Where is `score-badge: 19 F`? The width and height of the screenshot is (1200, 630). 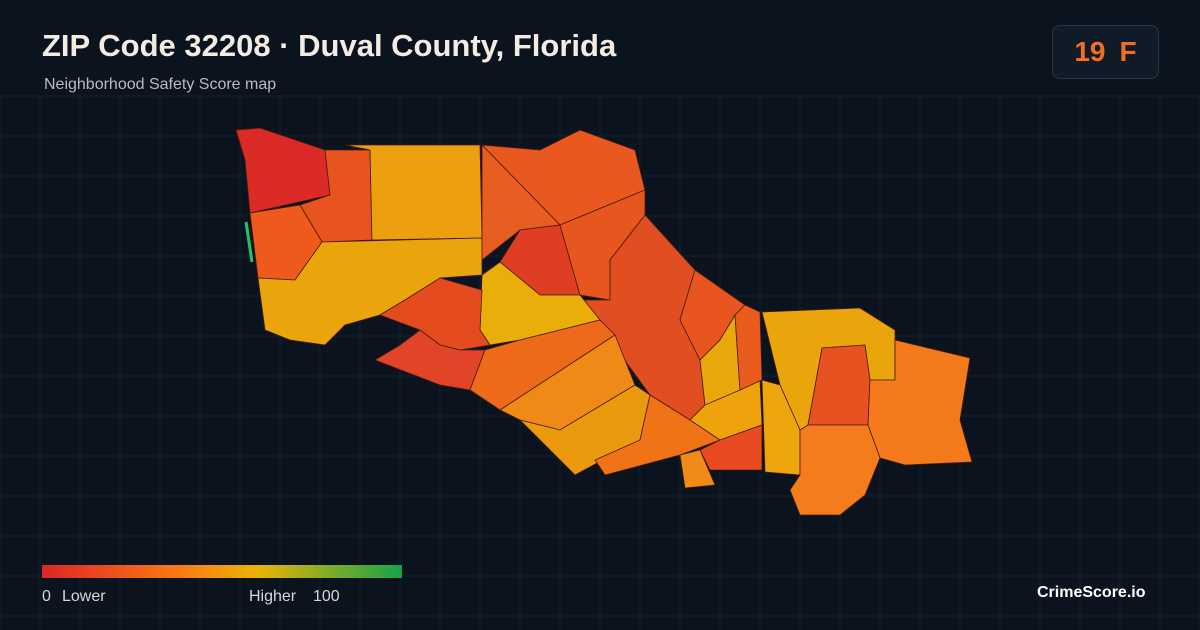
score-badge: 19 F is located at coordinates (1105, 52).